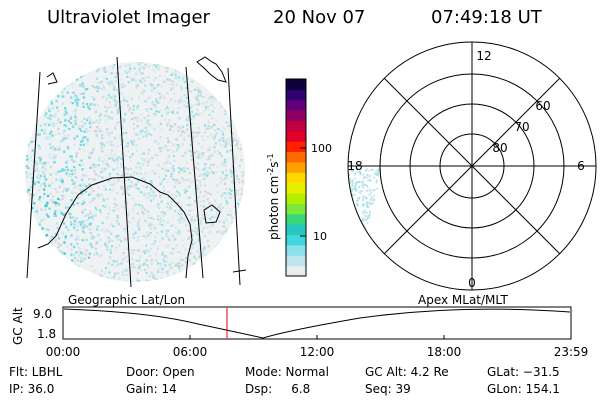  Describe the element at coordinates (354, 166) in the screenshot. I see `mlt-label-18: 18` at that location.